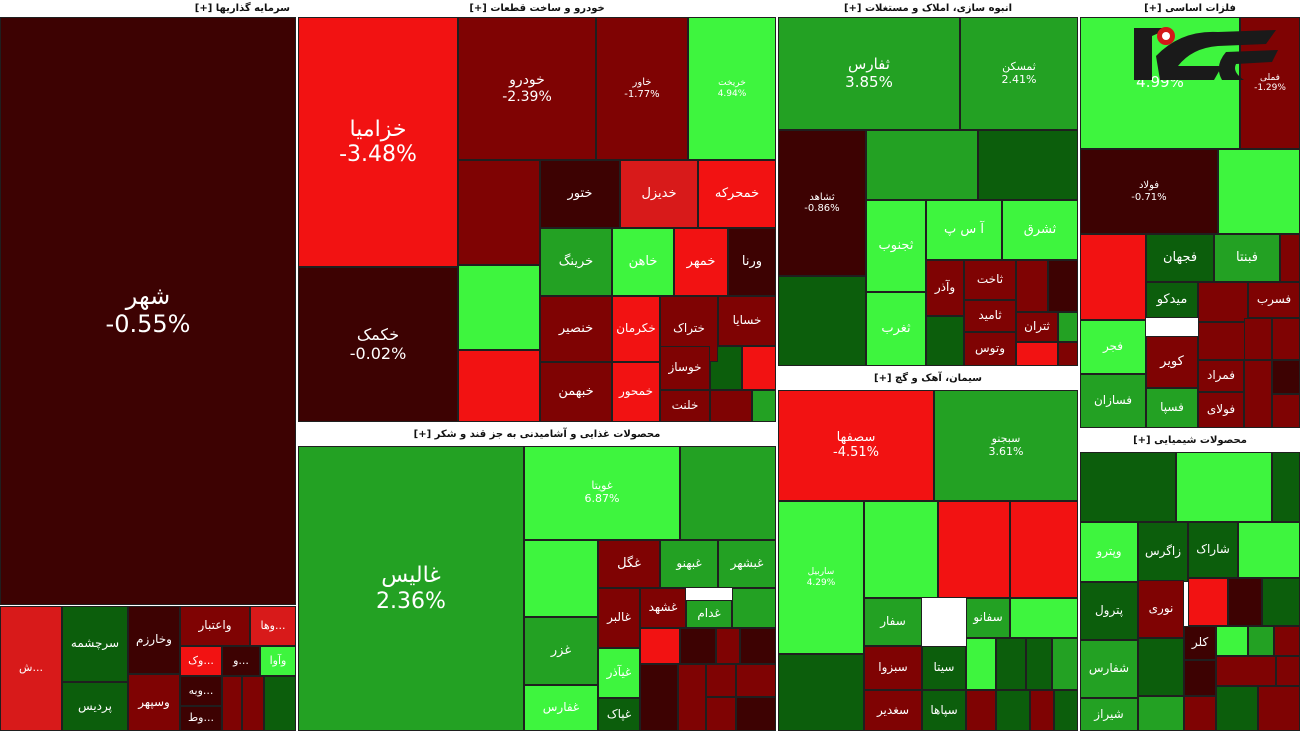 The image size is (1300, 731). I want to click on treemap-tile: واعتبار, so click(215, 626).